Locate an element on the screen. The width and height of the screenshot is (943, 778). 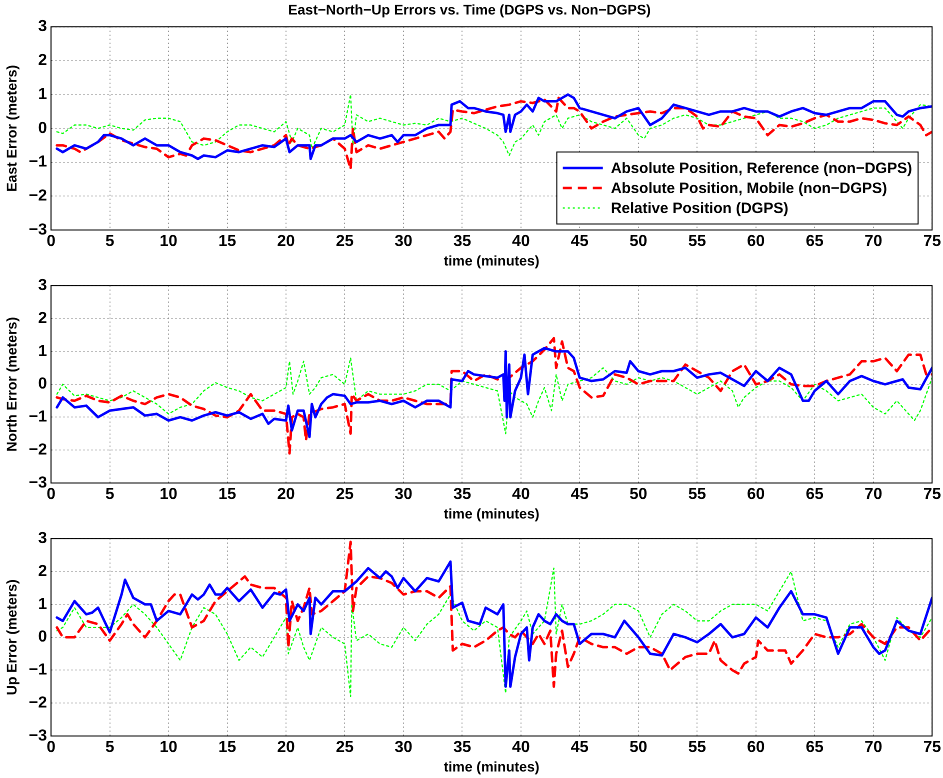
y-axis-title: Up Error (meters) is located at coordinates (11, 637).